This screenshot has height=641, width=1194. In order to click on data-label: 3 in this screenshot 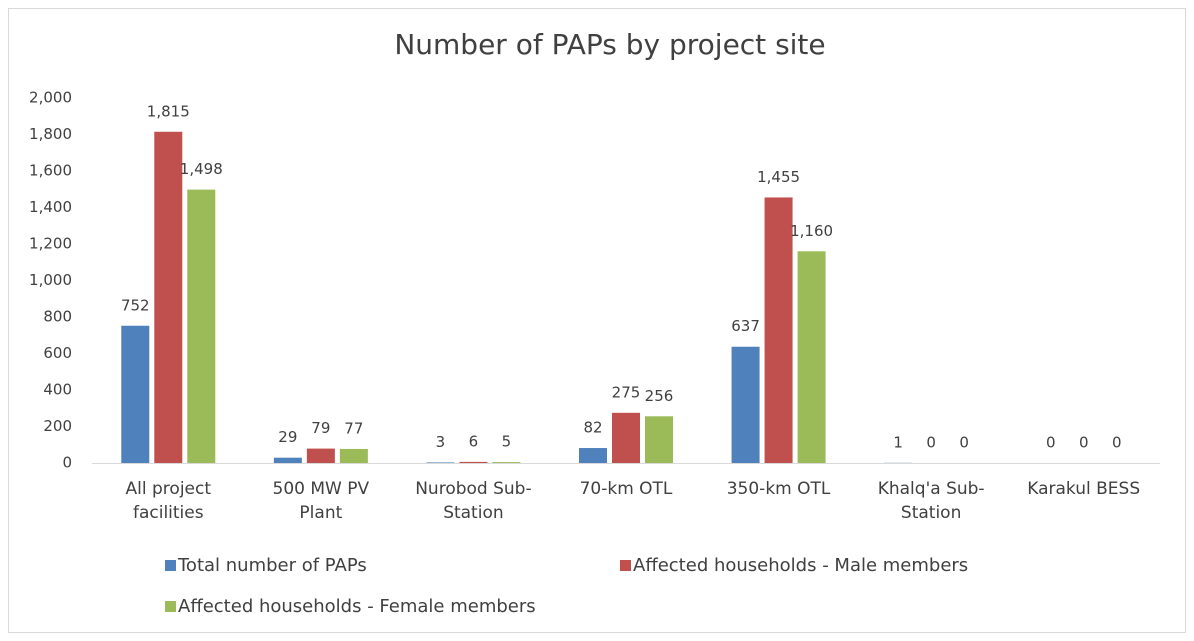, I will do `click(441, 442)`.